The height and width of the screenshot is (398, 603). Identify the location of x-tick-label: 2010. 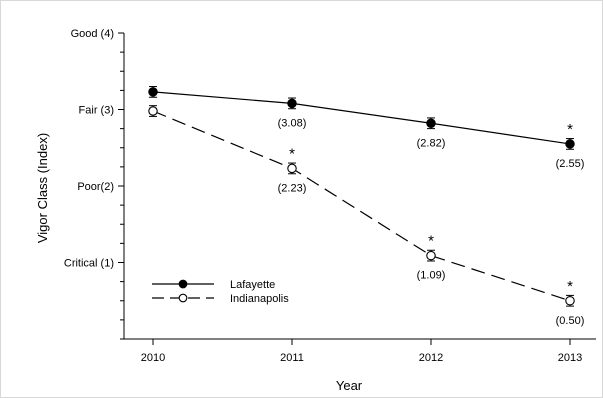
(153, 358).